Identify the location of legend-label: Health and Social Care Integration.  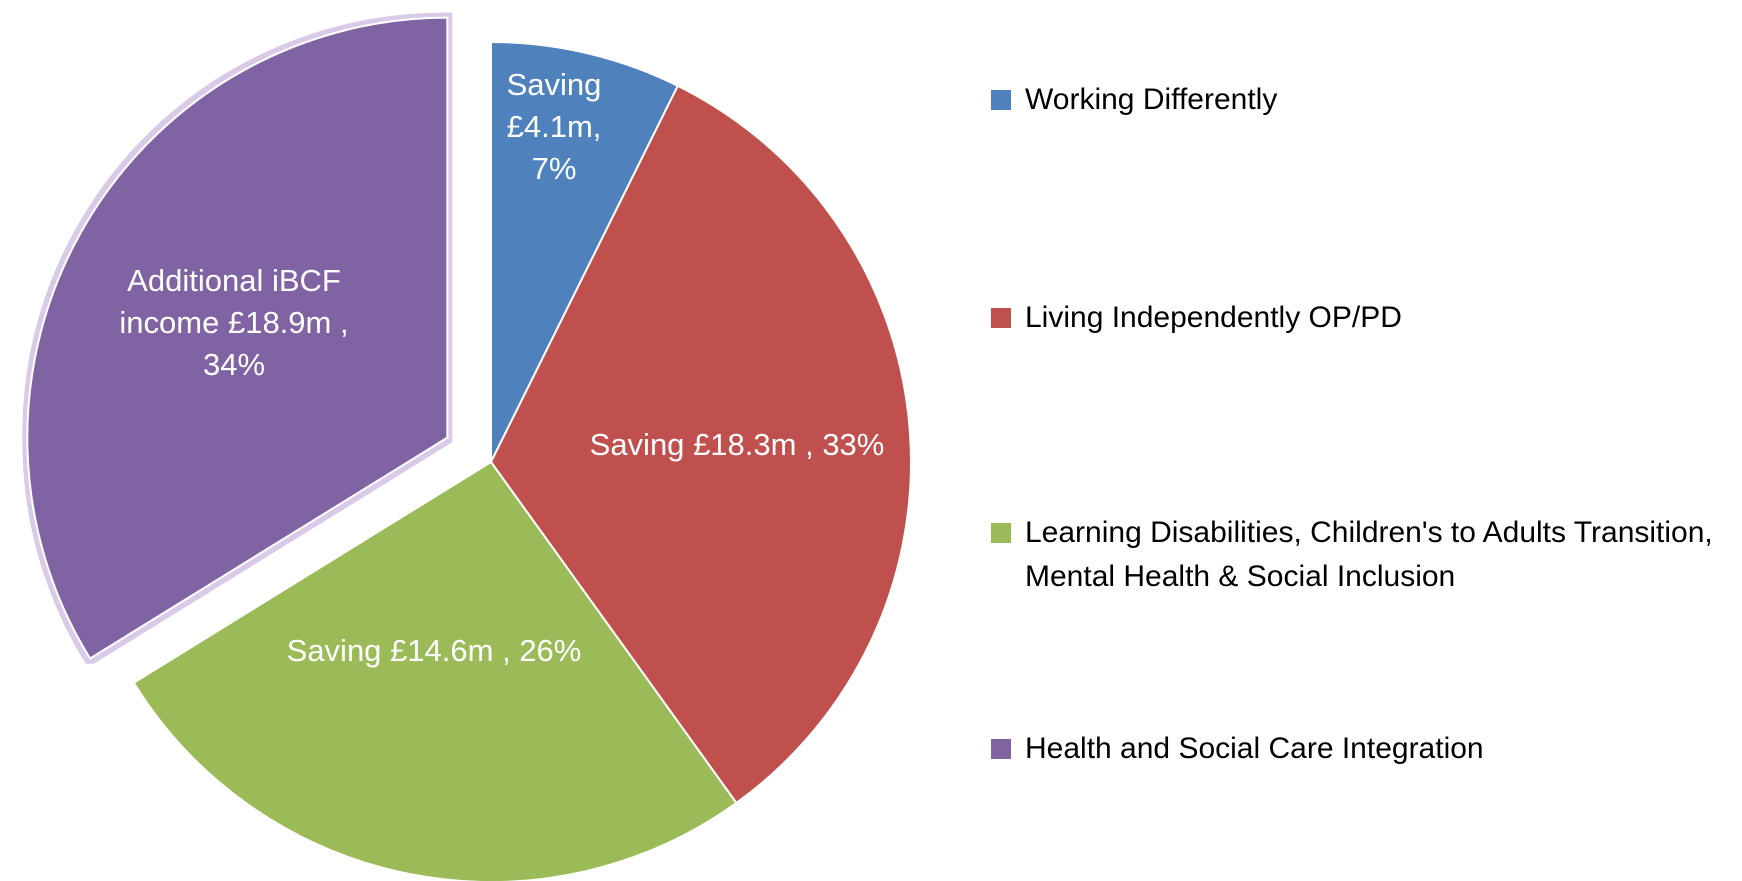
(1254, 748).